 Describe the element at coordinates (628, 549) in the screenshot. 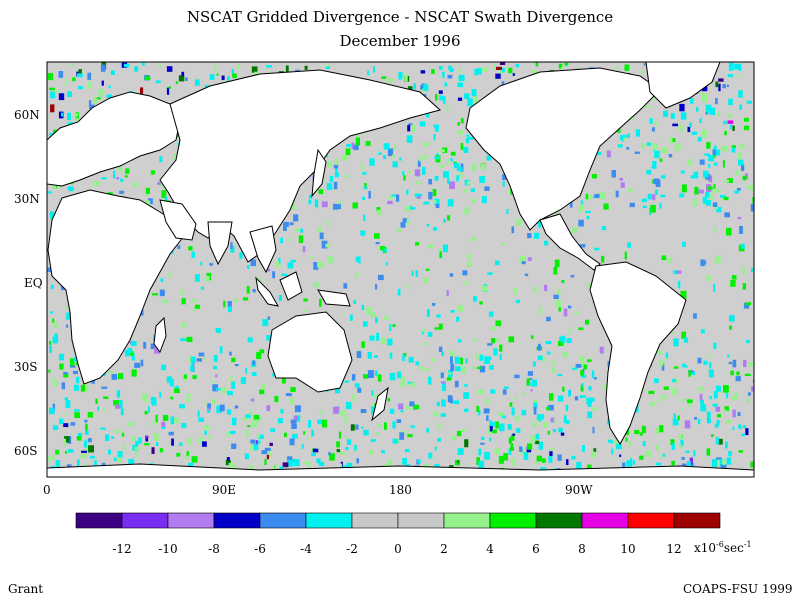

I see `colorbar-tick-label: 10` at that location.